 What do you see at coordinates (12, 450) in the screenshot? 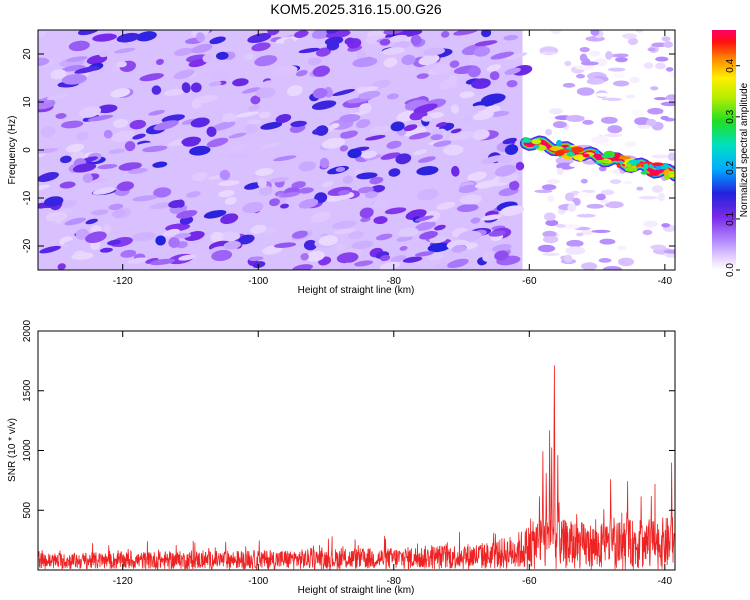
I see `snr-y-axis-label: SNR (10 * v/v)` at bounding box center [12, 450].